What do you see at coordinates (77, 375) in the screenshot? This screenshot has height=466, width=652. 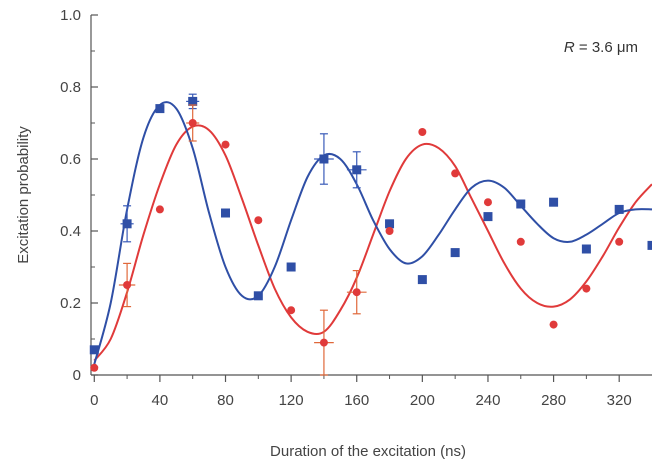 I see `y-tick-label: 0` at bounding box center [77, 375].